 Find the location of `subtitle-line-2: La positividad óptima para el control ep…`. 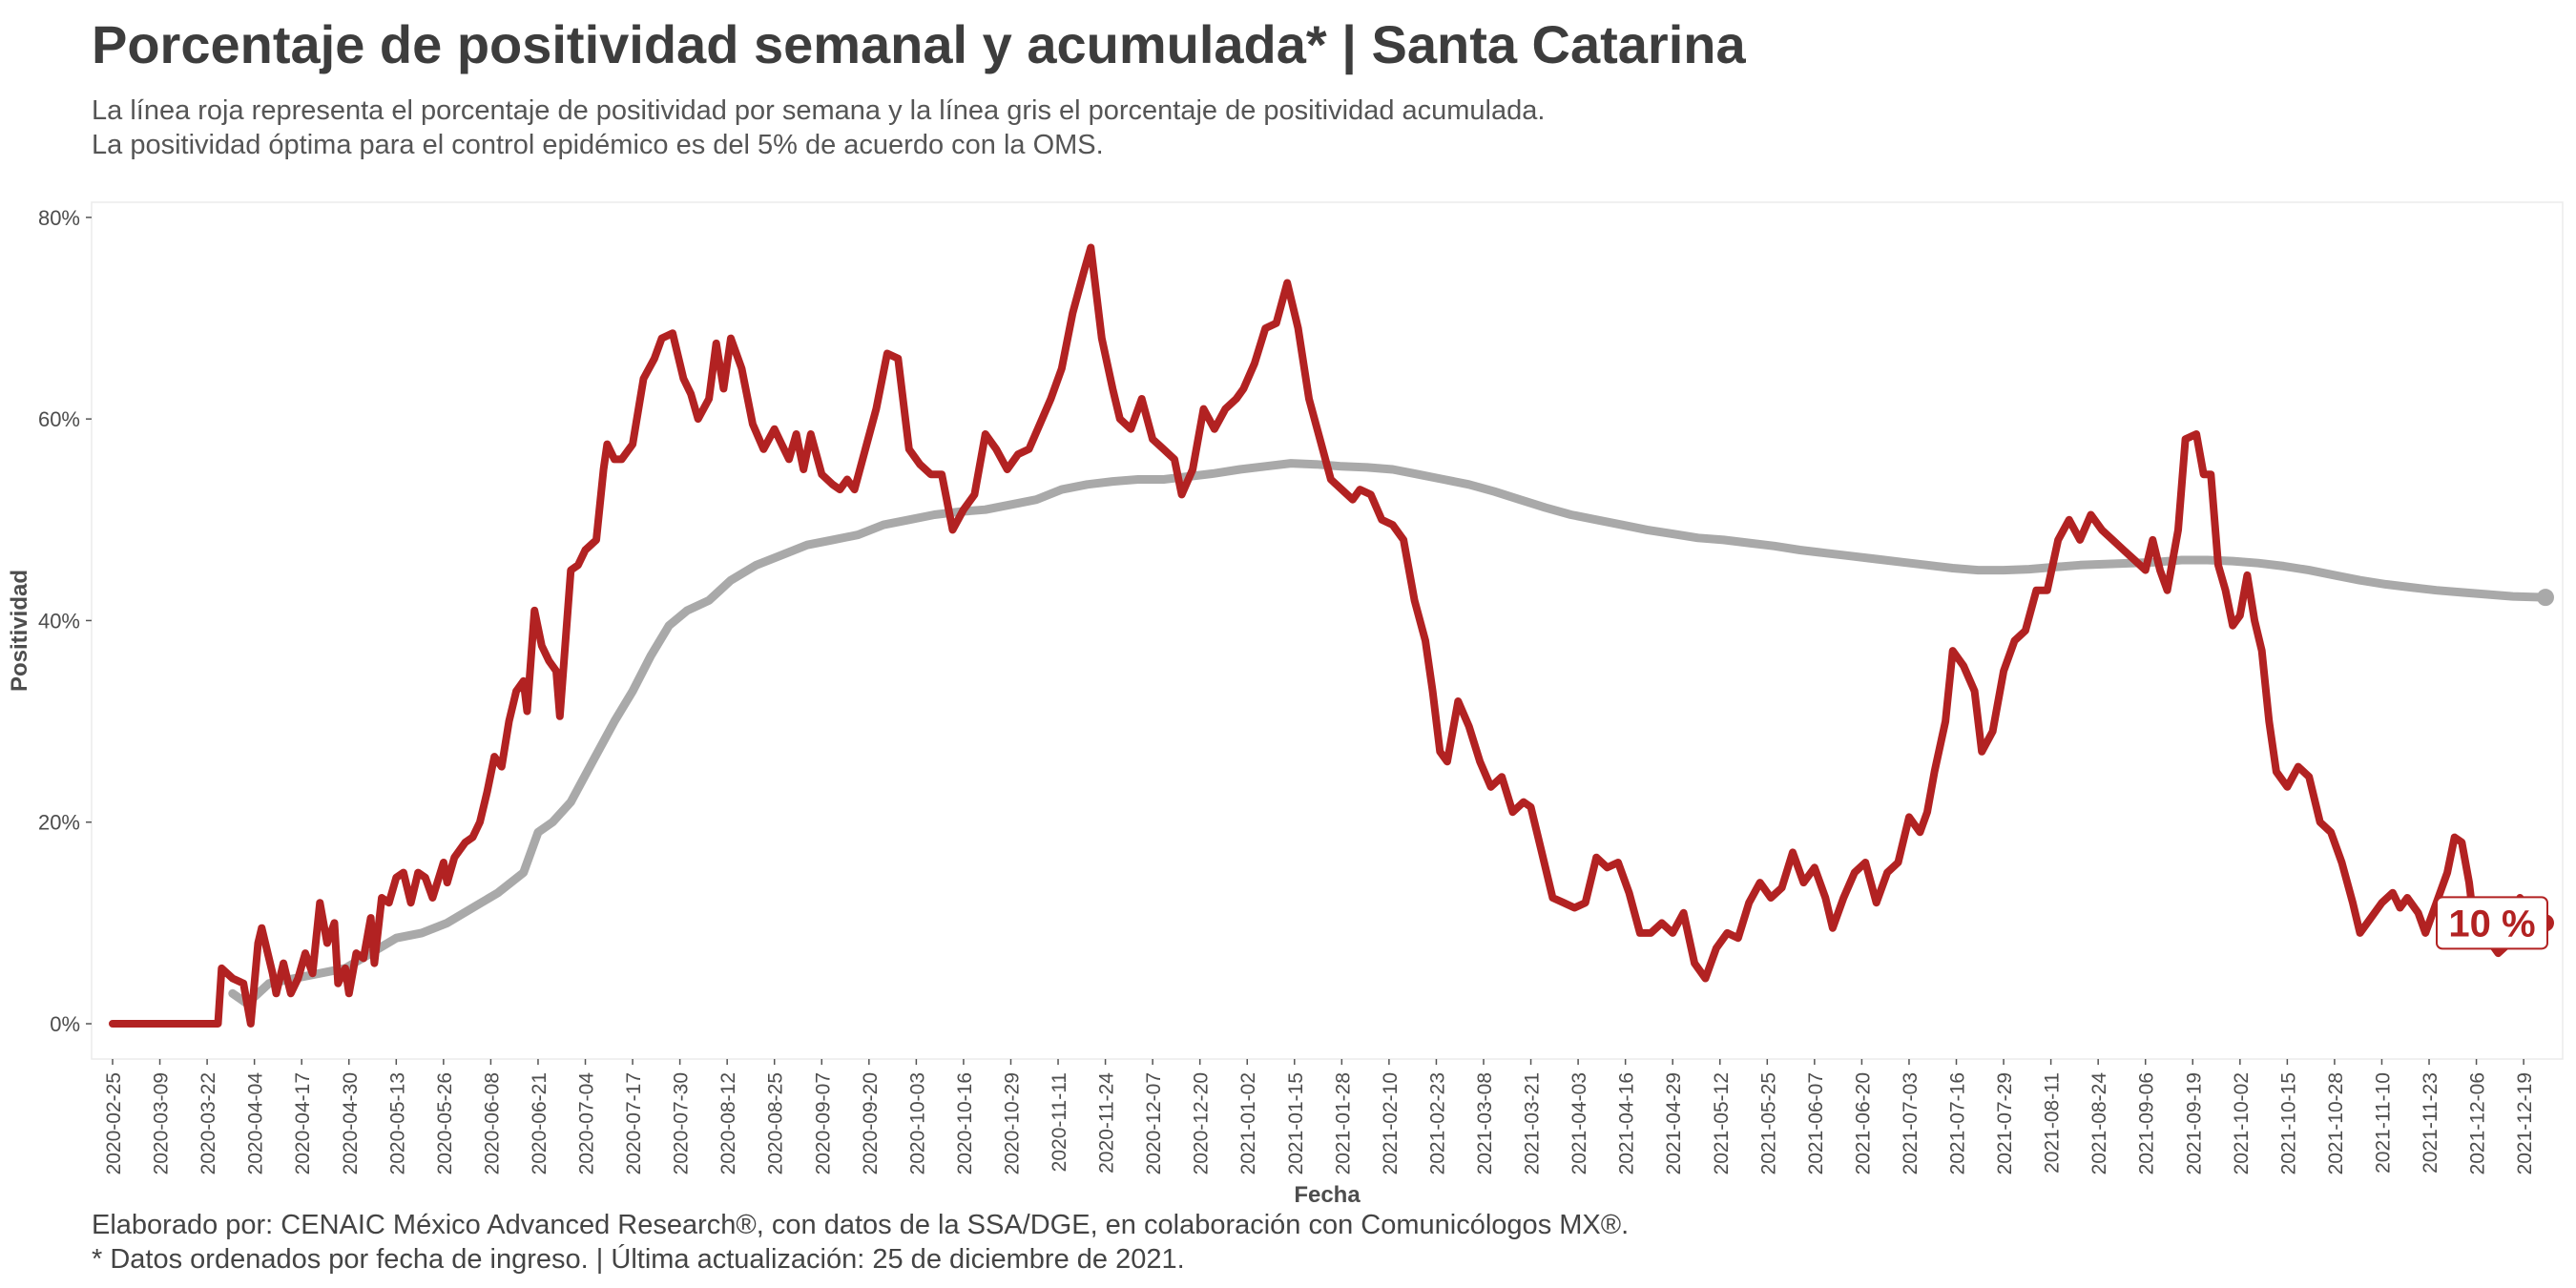

subtitle-line-2: La positividad óptima para el control ep… is located at coordinates (598, 145).